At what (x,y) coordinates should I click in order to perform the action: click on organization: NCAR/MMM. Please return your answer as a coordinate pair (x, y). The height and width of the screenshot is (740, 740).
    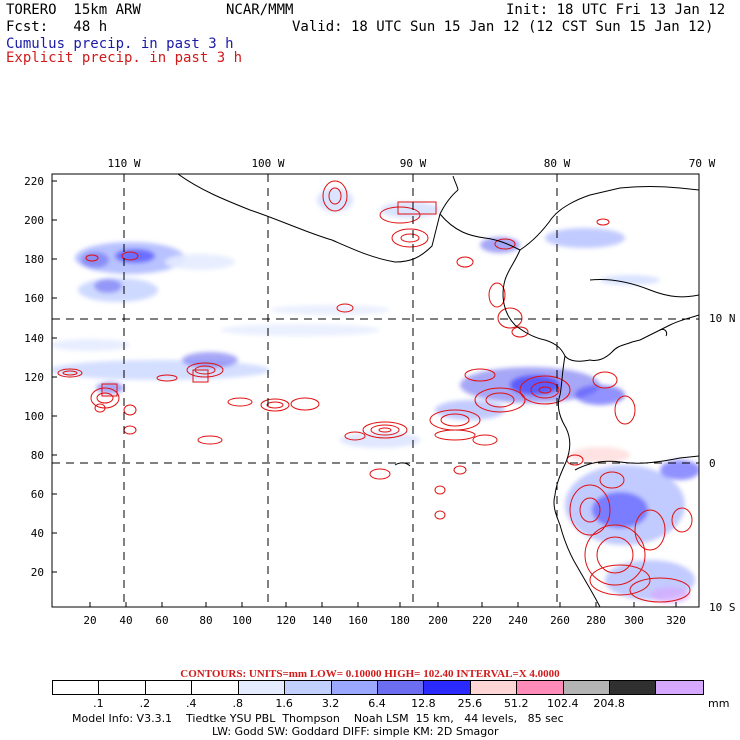
    Looking at the image, I should click on (260, 10).